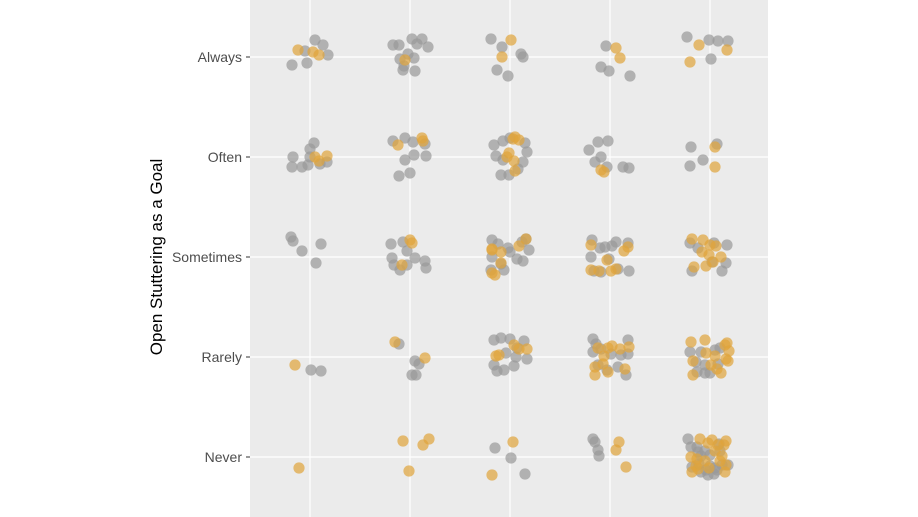 Image resolution: width=918 pixels, height=517 pixels. What do you see at coordinates (224, 457) in the screenshot?
I see `y-tick-label-never: Never` at bounding box center [224, 457].